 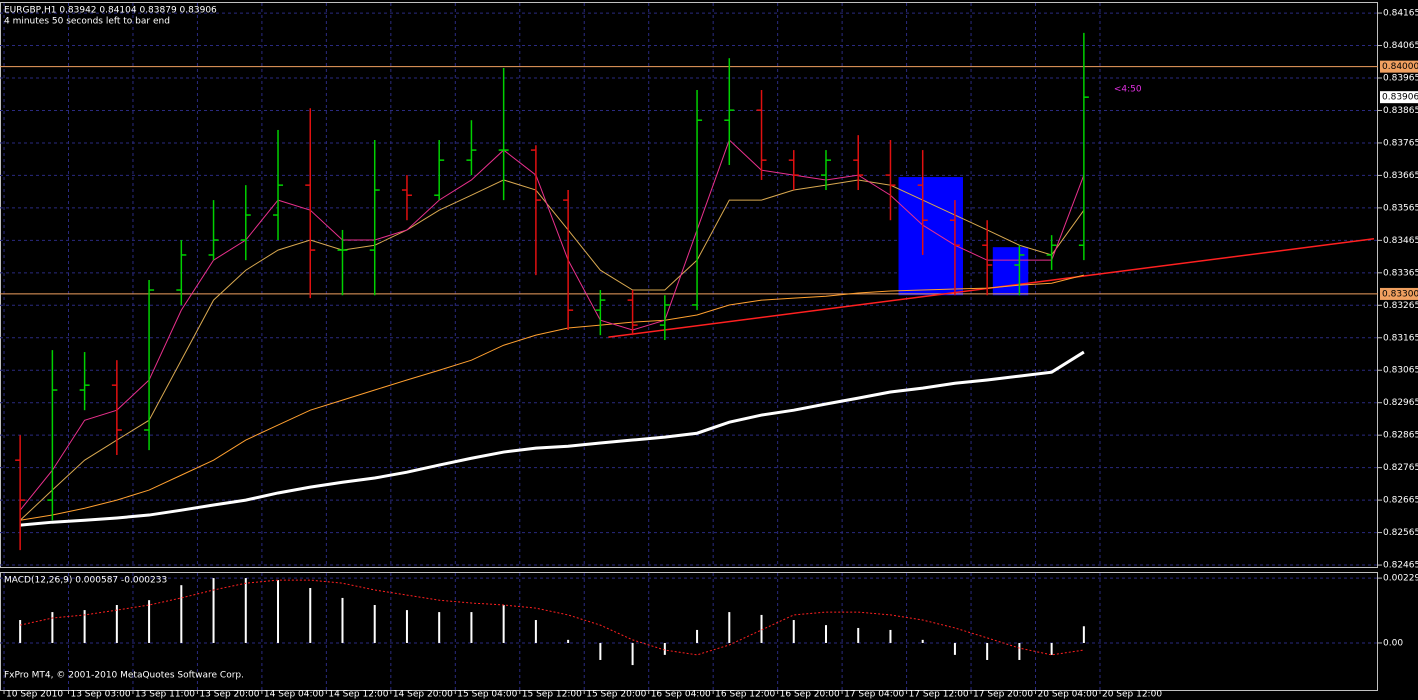 What do you see at coordinates (810, 695) in the screenshot?
I see `x-tick-label: 16 Sep 20:00` at bounding box center [810, 695].